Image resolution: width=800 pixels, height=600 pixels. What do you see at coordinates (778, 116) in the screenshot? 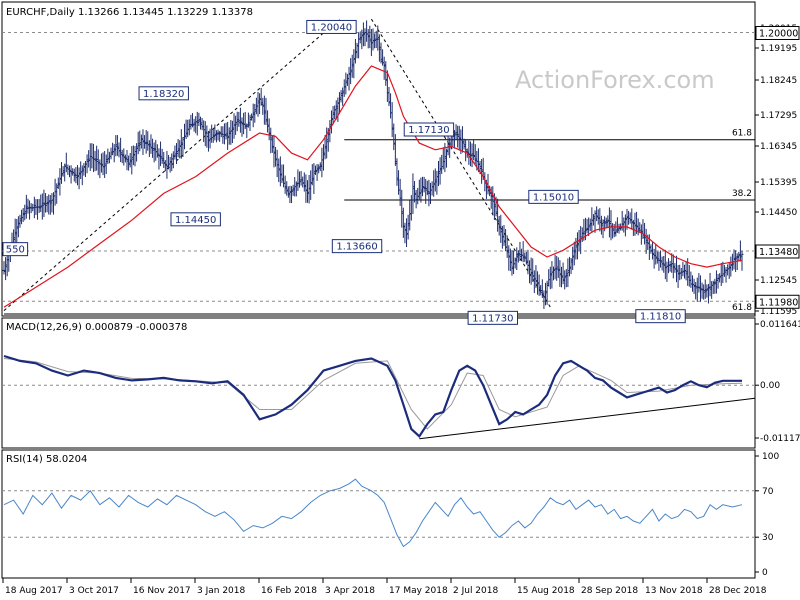
I see `y-tick-label: 1.17295` at bounding box center [778, 116].